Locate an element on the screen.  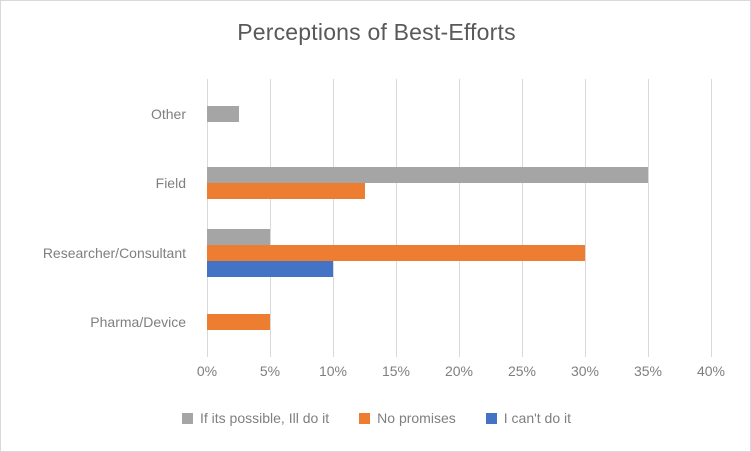
legend-entry: I can't do it is located at coordinates (528, 418).